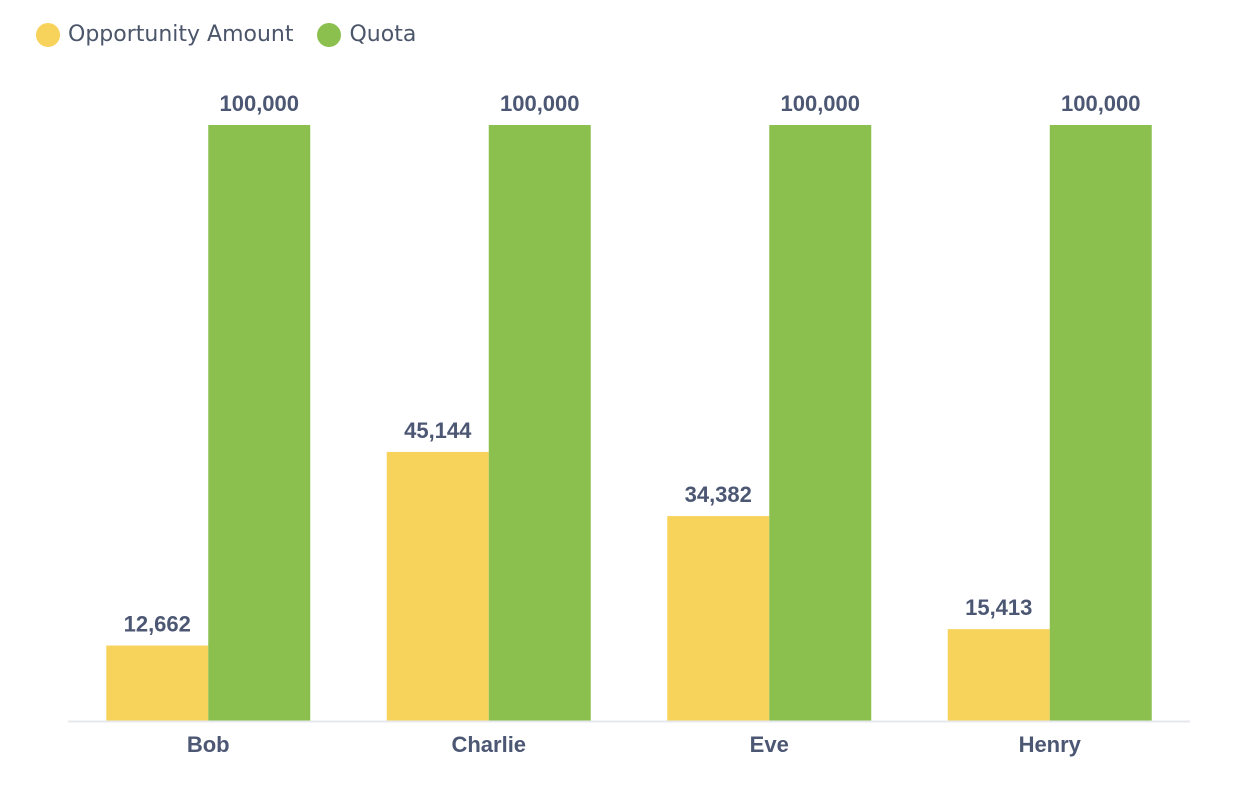 Image resolution: width=1238 pixels, height=795 pixels. Describe the element at coordinates (1100, 423) in the screenshot. I see `bar-quota-henry` at that location.